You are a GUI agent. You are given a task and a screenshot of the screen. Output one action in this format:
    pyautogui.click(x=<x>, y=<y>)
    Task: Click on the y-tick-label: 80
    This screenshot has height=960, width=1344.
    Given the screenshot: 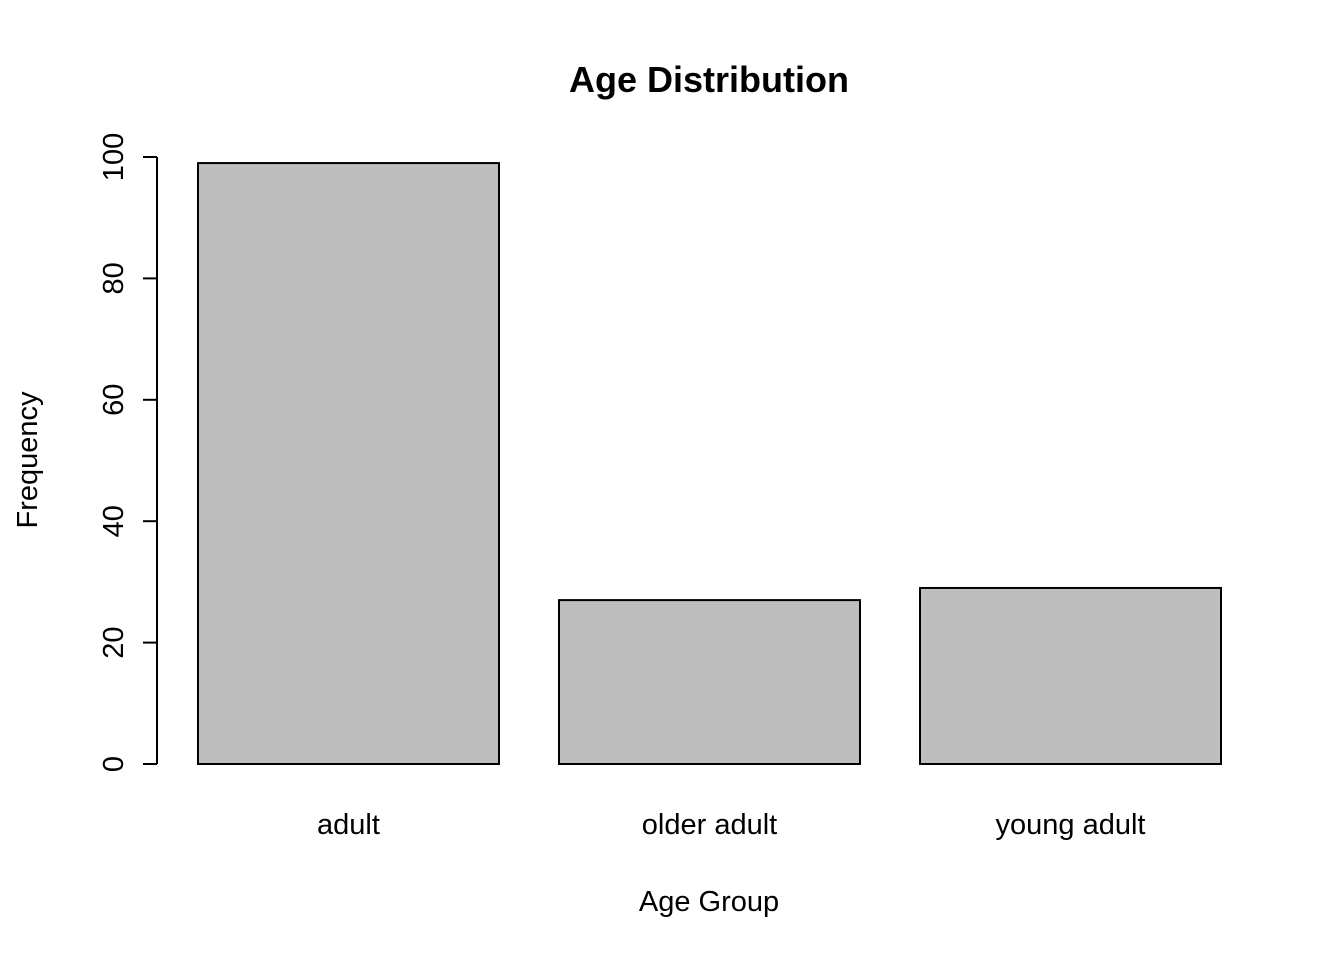 What is the action you would take?
    pyautogui.click(x=114, y=278)
    